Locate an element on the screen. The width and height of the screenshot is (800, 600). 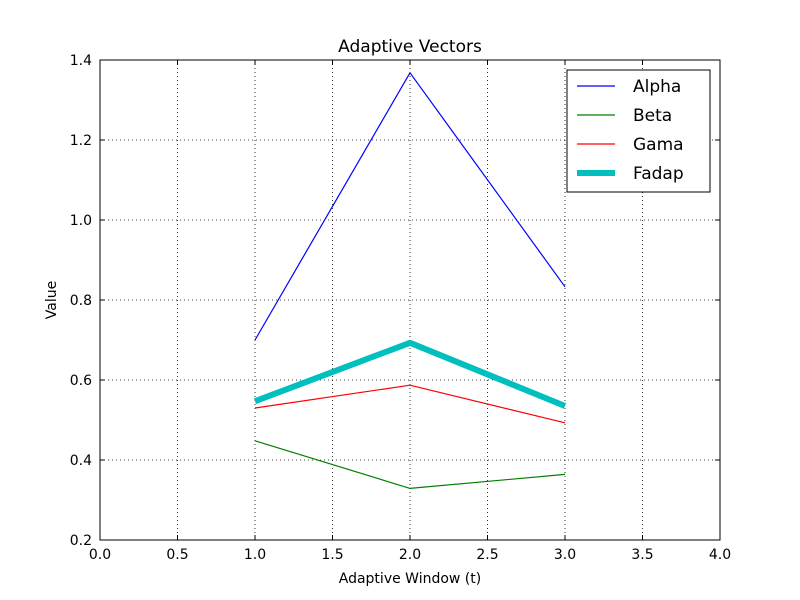
x-tick-label: 0.5 is located at coordinates (177, 555).